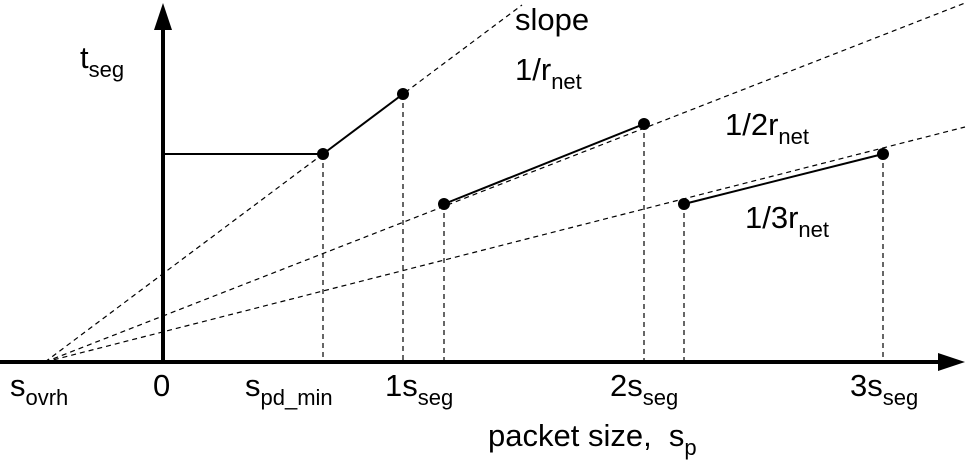  What do you see at coordinates (297, 397) in the screenshot?
I see `x-tick-label-subscript: pd_min` at bounding box center [297, 397].